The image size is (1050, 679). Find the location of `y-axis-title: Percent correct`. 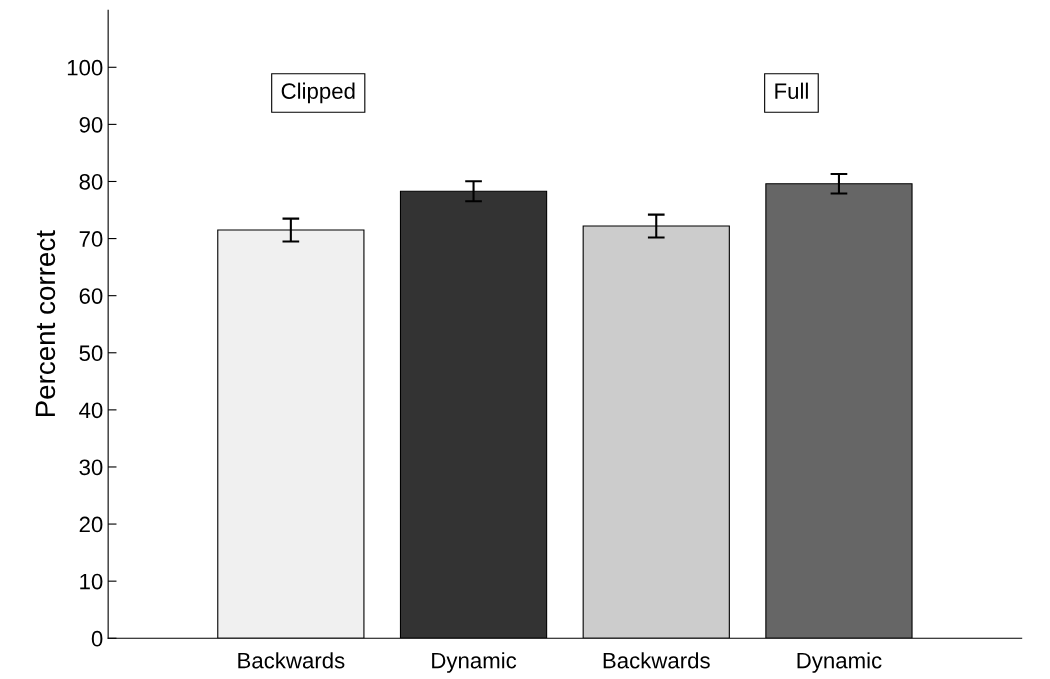

y-axis-title: Percent correct is located at coordinates (45, 323).